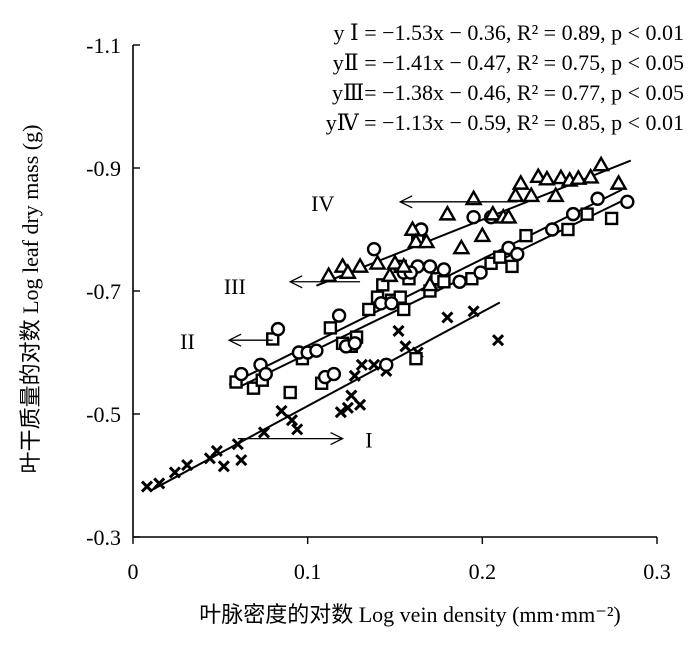 This screenshot has width=700, height=646. I want to click on x-tick-label: 0.3, so click(657, 571).